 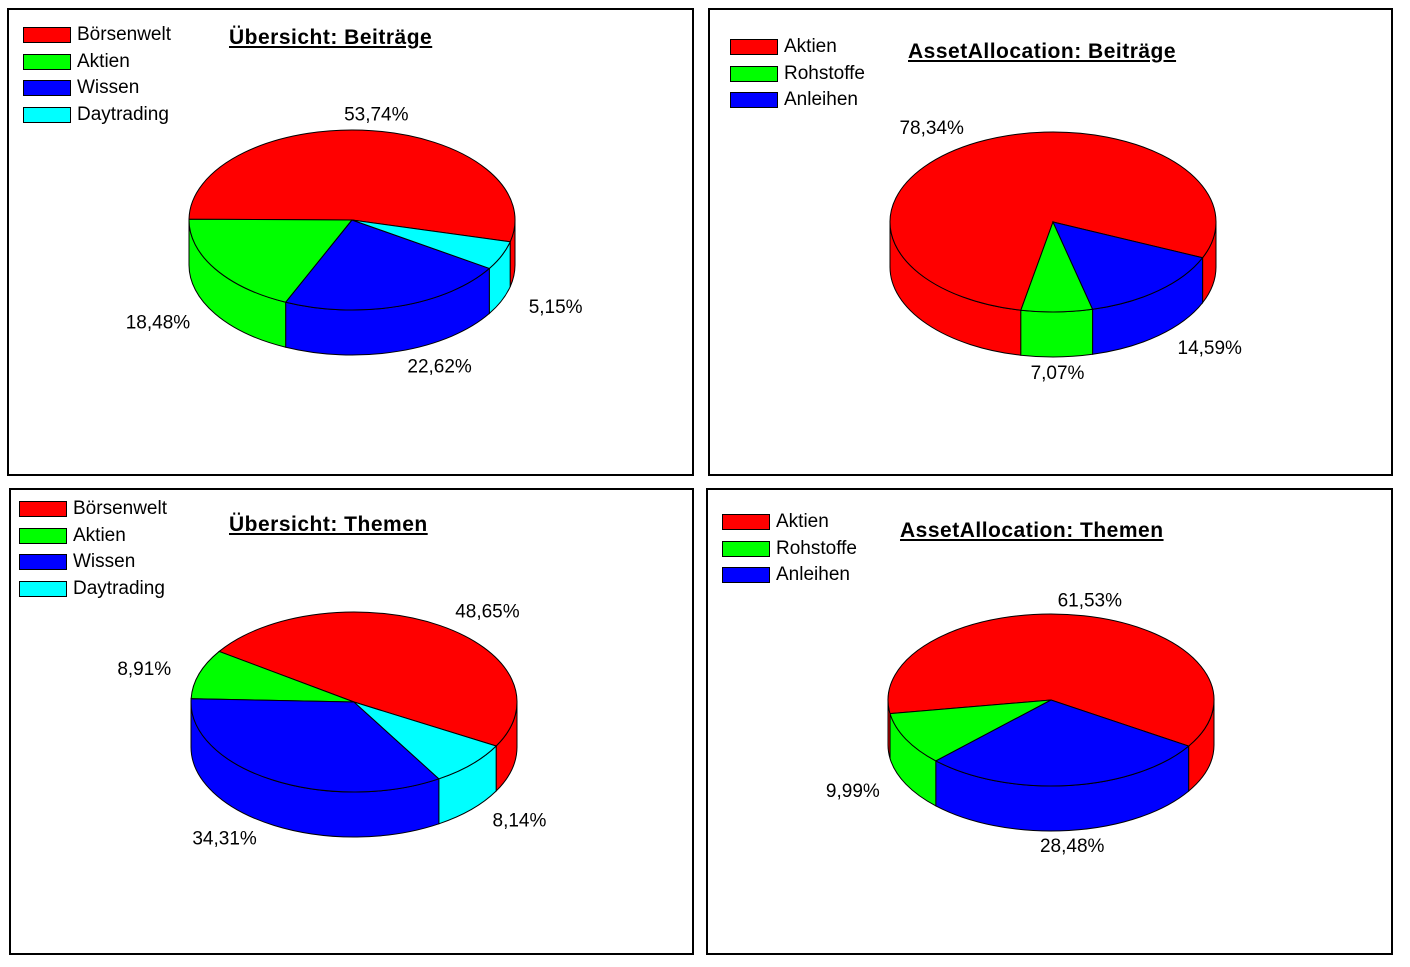 What do you see at coordinates (556, 307) in the screenshot?
I see `slice-data-label: 5,15%` at bounding box center [556, 307].